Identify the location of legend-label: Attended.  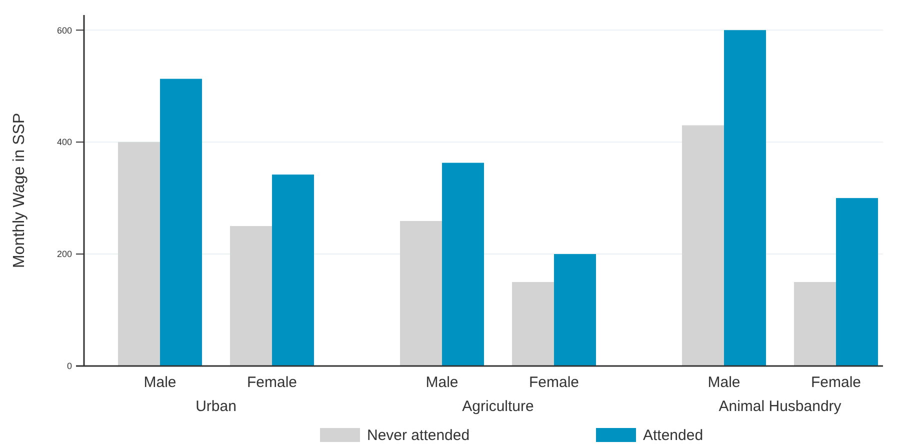
(673, 435).